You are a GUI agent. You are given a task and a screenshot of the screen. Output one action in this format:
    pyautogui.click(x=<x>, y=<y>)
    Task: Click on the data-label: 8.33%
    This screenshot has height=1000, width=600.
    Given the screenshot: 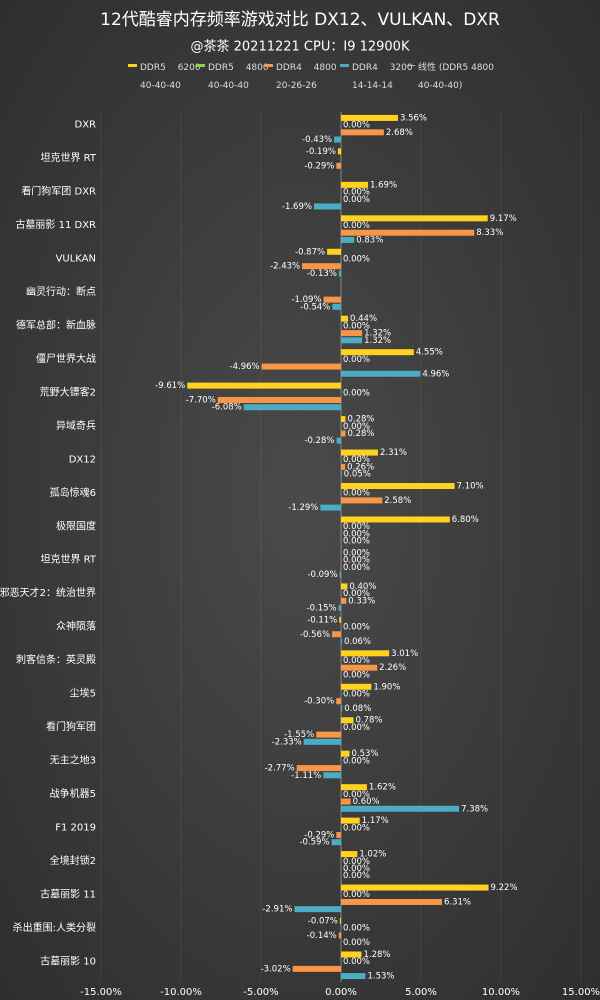 What is the action you would take?
    pyautogui.click(x=489, y=233)
    